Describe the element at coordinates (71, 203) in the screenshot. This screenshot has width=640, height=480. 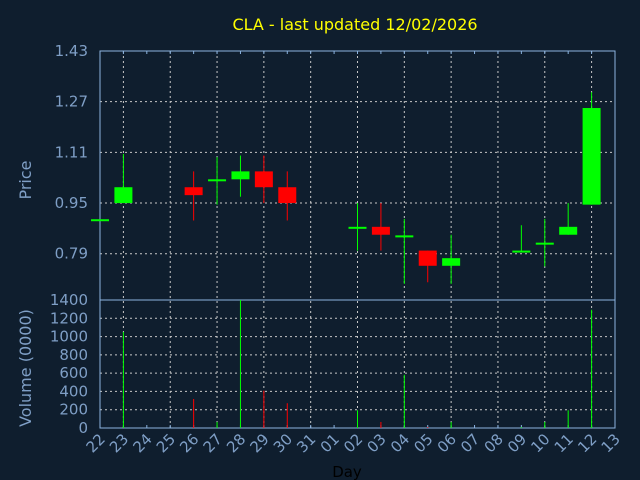
I see `price-tick-label: 0.95` at that location.